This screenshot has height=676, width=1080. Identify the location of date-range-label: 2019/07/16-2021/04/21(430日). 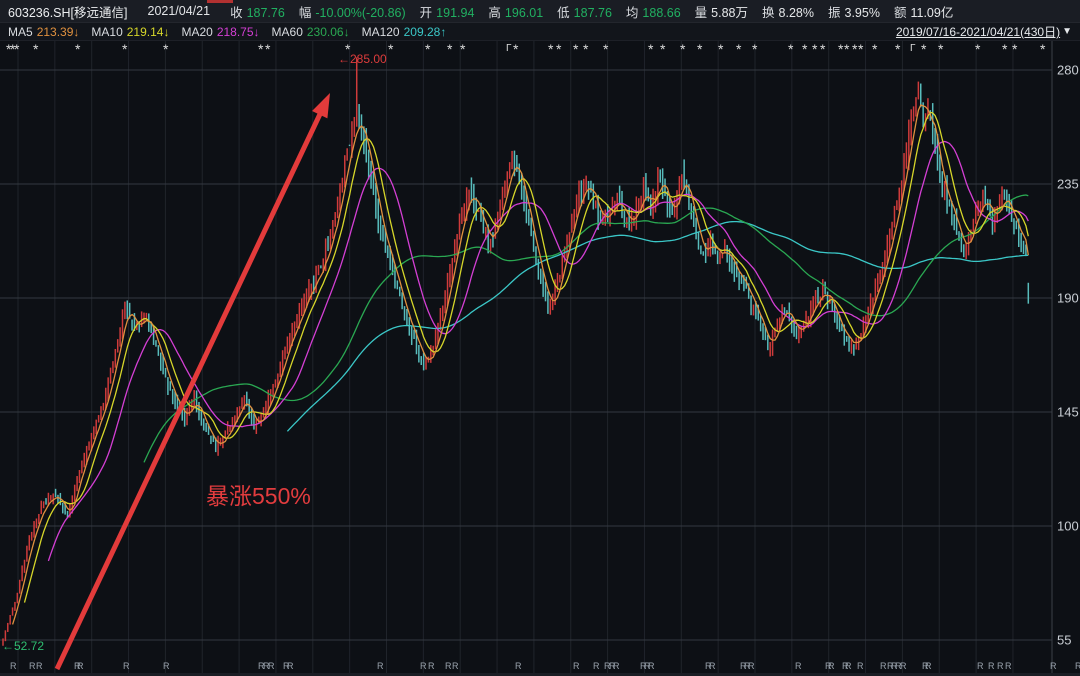
(978, 32).